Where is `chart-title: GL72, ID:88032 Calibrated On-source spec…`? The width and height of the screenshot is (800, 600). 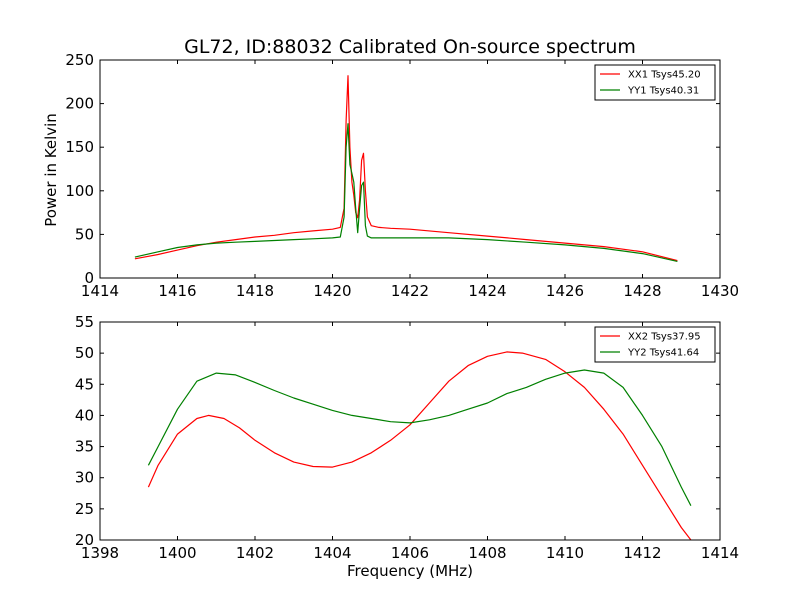 chart-title: GL72, ID:88032 Calibrated On-source spec… is located at coordinates (410, 47).